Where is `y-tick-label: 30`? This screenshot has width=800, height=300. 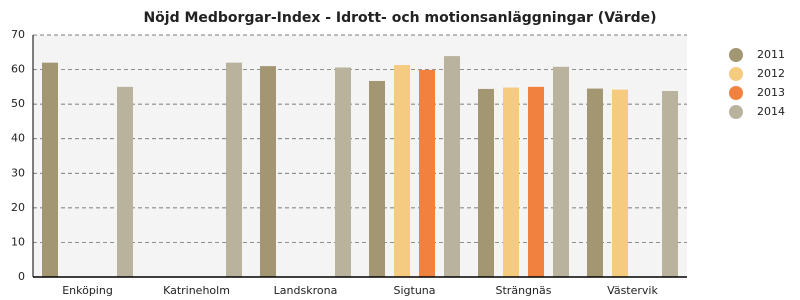
y-tick-label: 30 is located at coordinates (18, 172).